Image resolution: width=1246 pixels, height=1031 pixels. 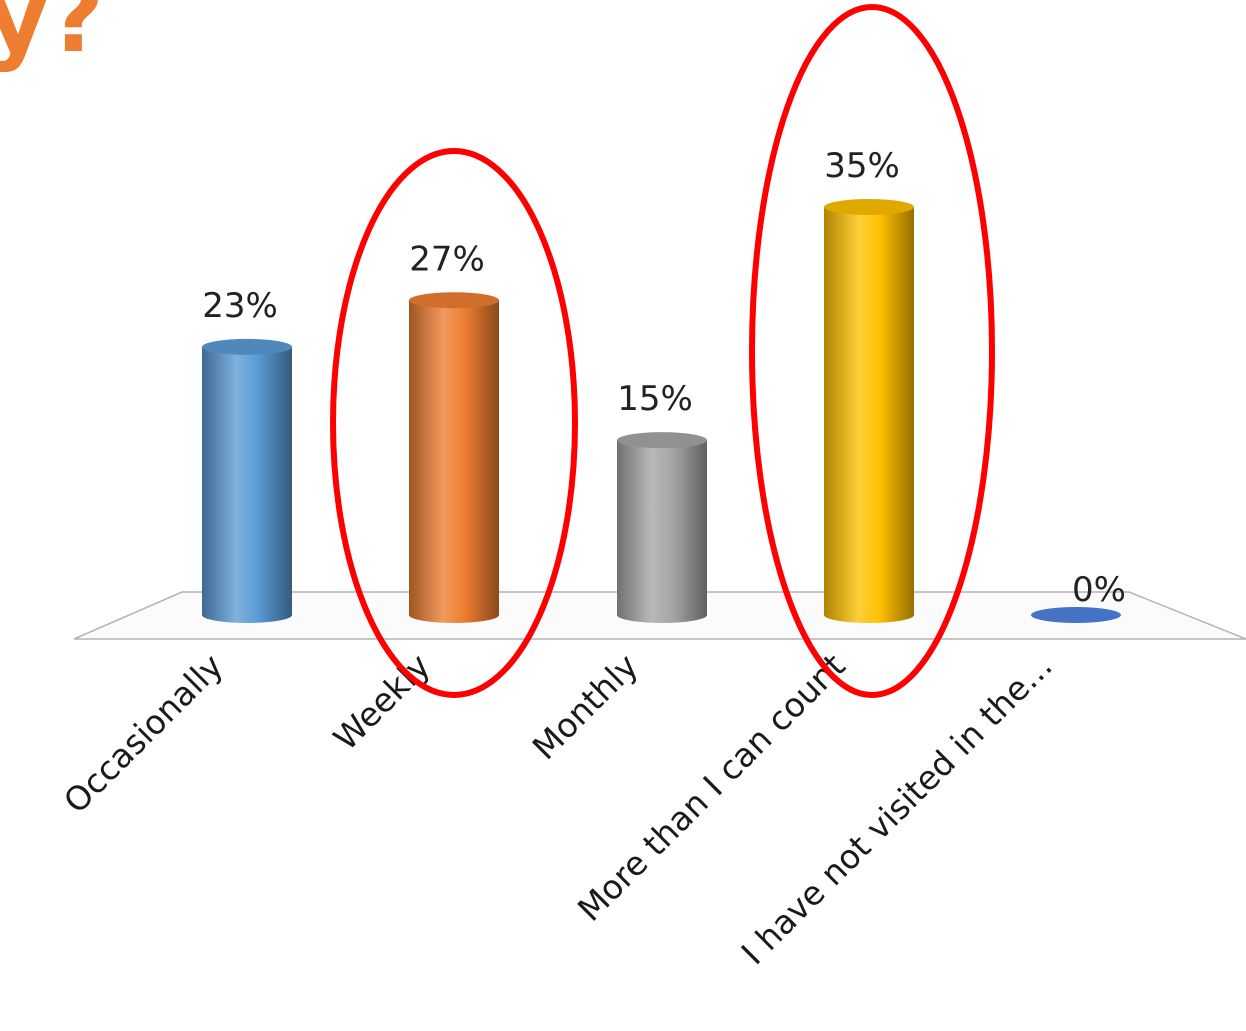 What do you see at coordinates (447, 259) in the screenshot?
I see `bar-value-label-1: 27%` at bounding box center [447, 259].